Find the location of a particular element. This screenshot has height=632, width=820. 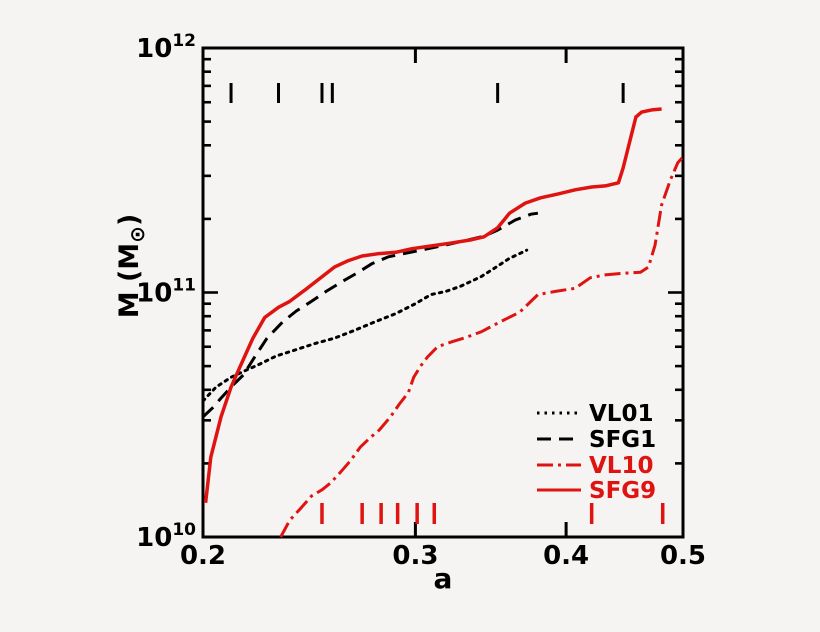

y-axis-label: M (M⊙) is located at coordinates (131, 266).